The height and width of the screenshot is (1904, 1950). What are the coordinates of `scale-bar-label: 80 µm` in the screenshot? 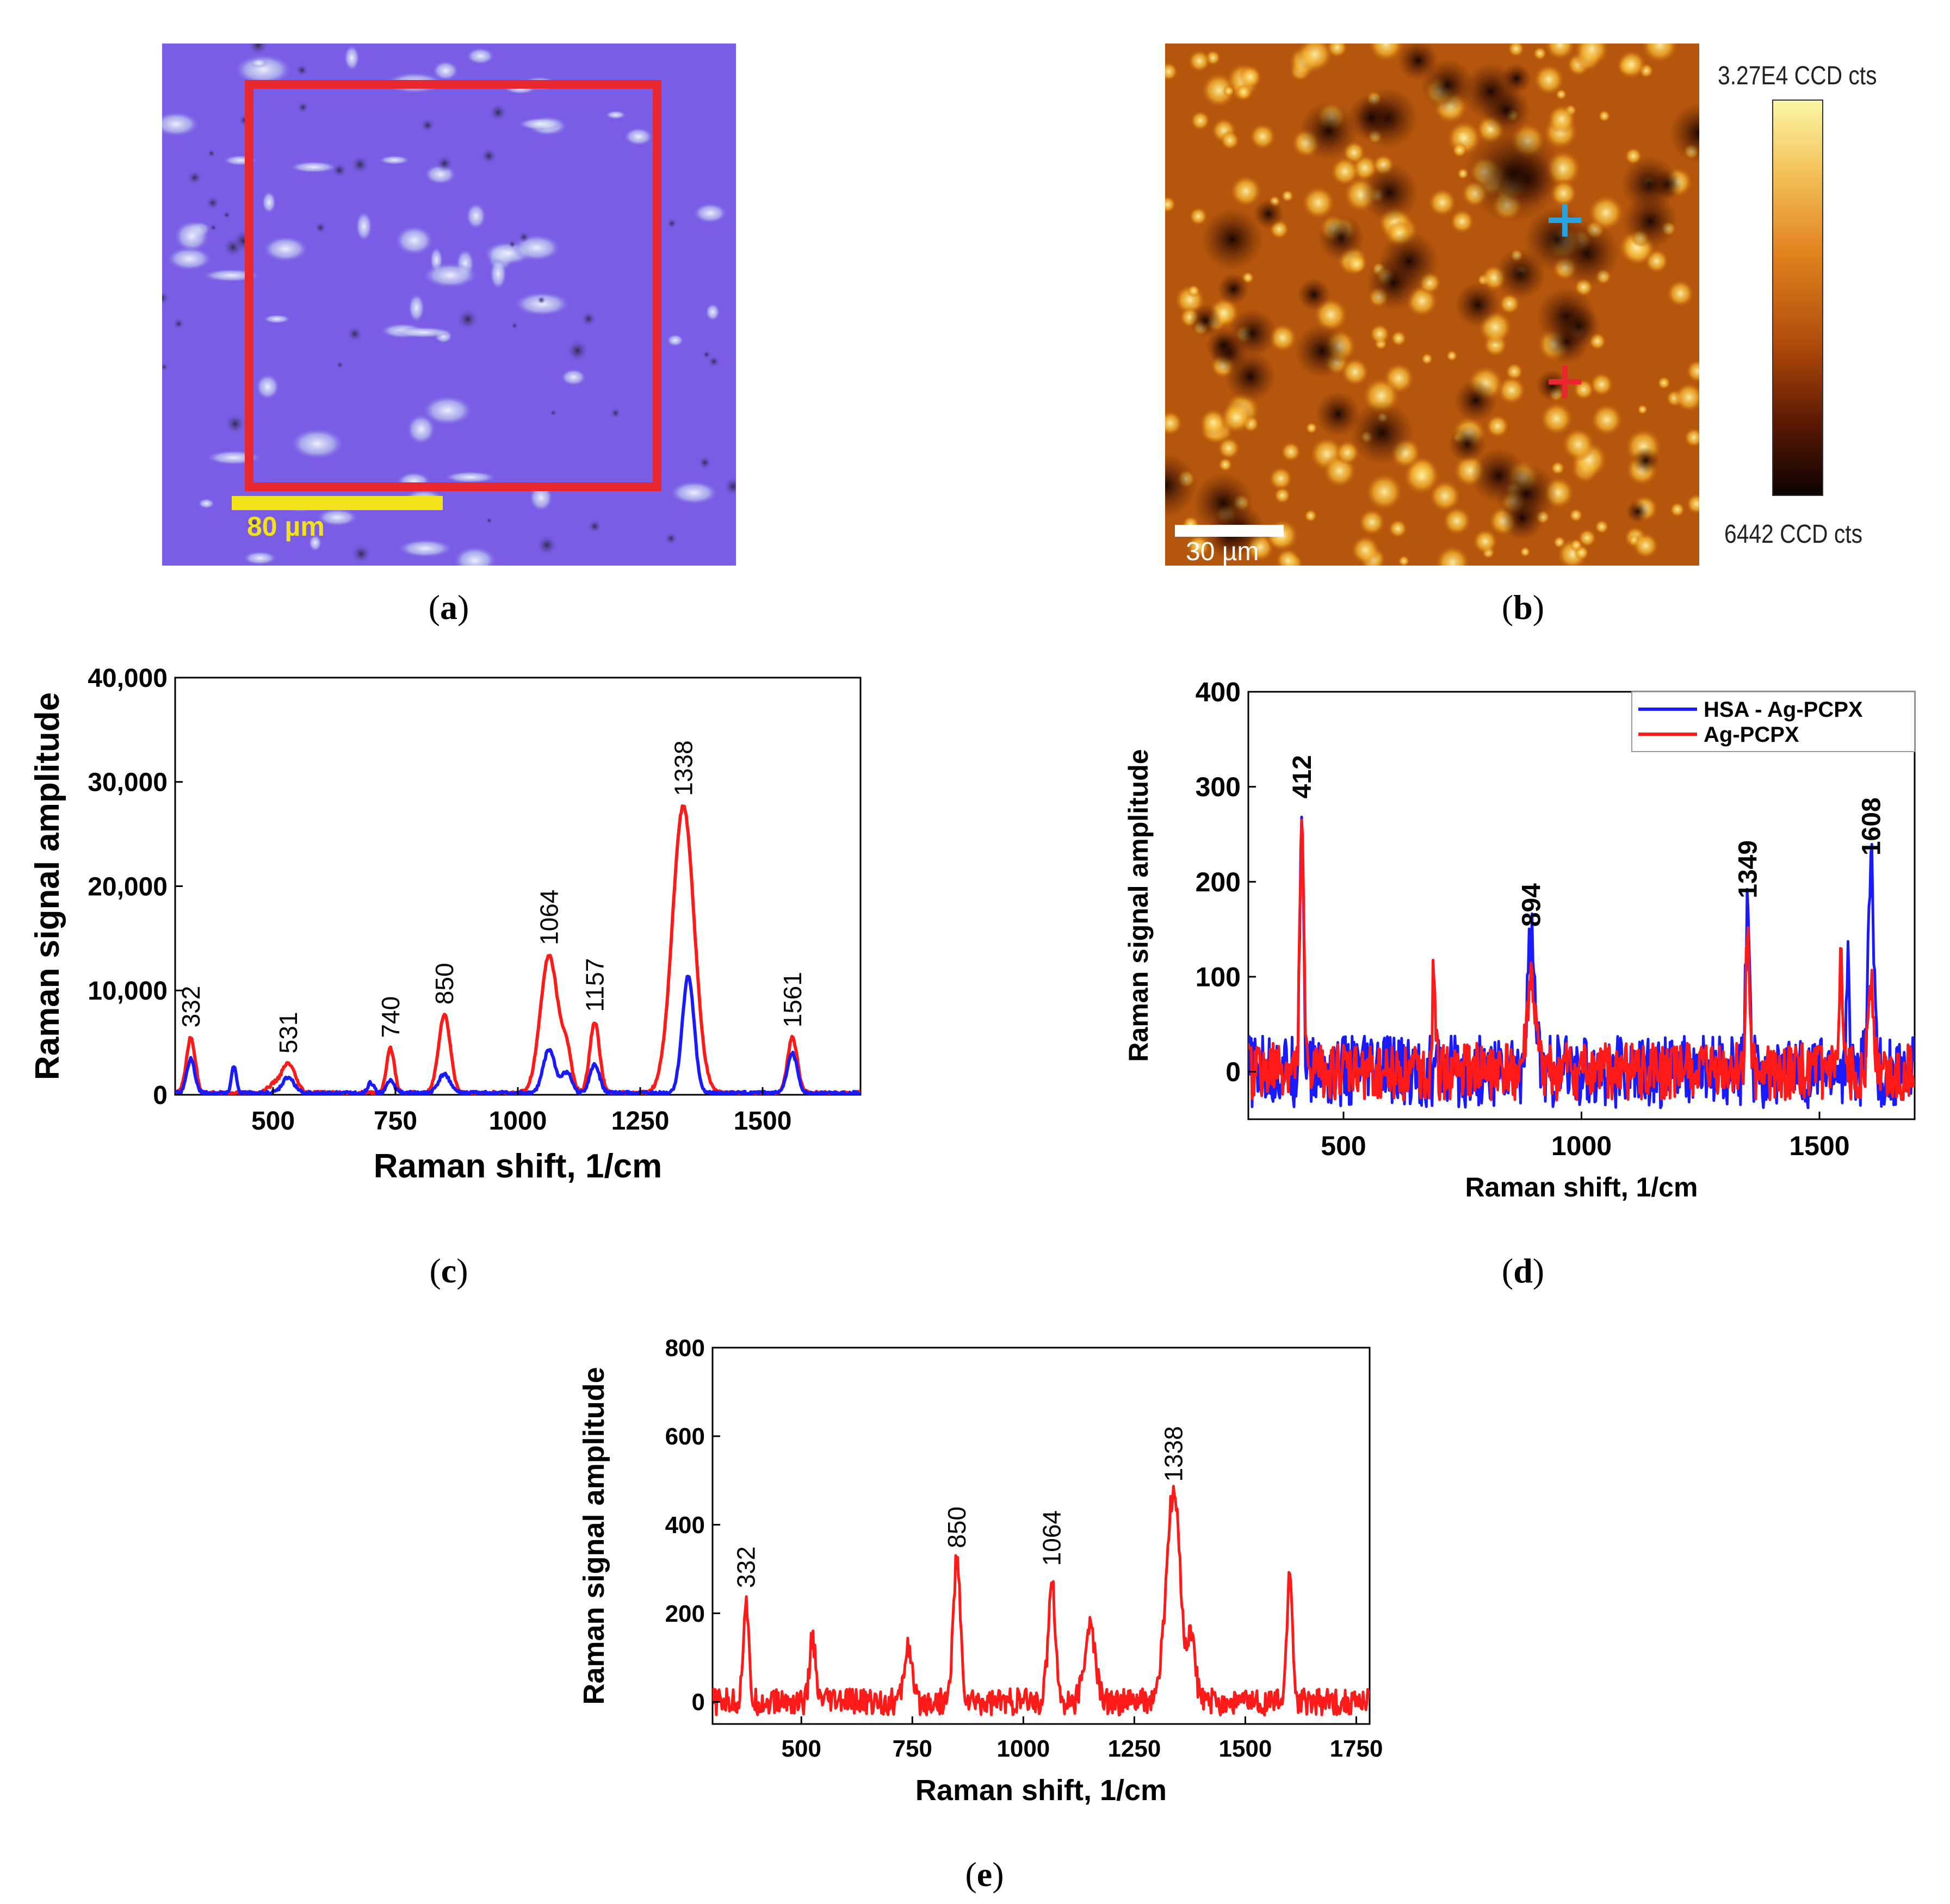 It's located at (286, 526).